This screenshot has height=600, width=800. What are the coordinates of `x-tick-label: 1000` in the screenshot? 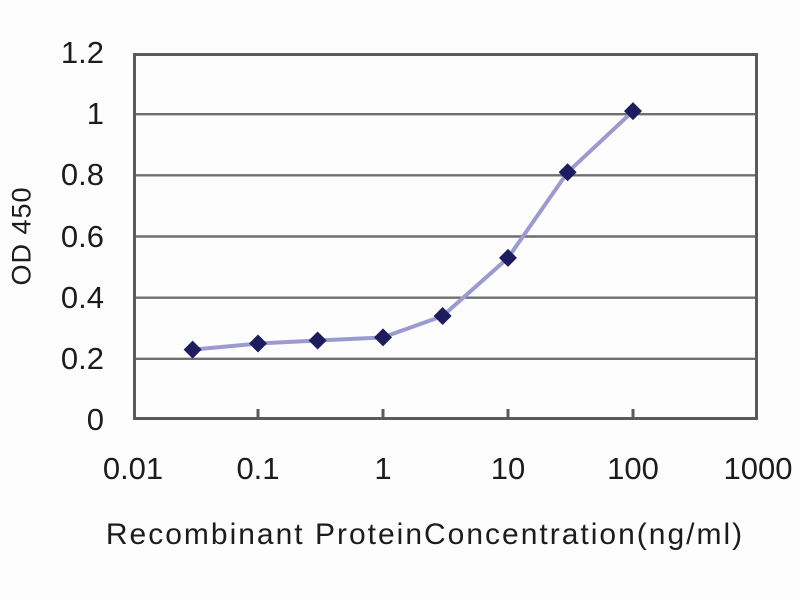 It's located at (758, 468).